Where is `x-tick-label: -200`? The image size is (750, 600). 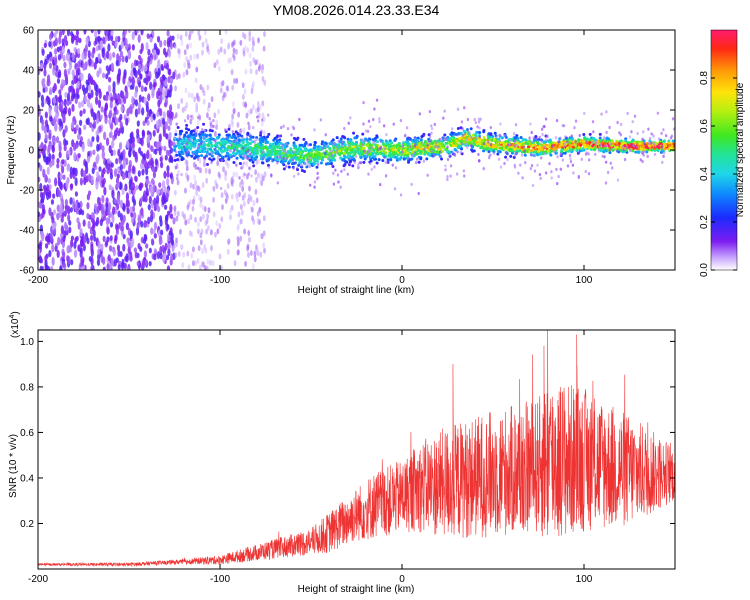
x-tick-label: -200 is located at coordinates (38, 280).